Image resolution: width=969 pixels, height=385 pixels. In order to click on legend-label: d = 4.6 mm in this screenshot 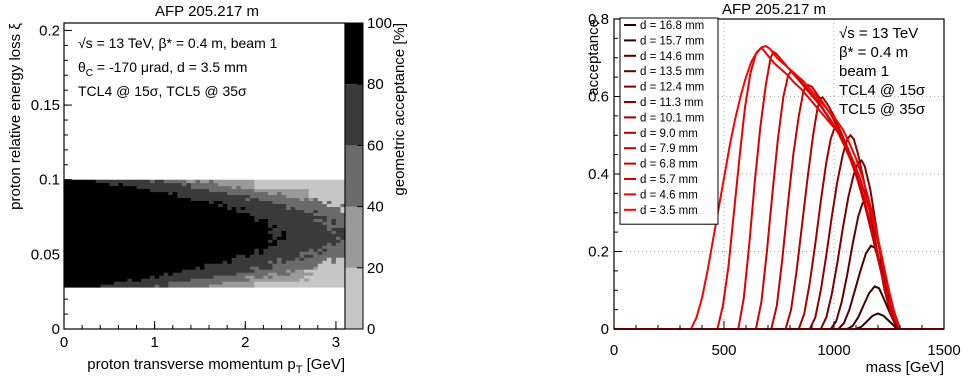, I will do `click(669, 195)`.